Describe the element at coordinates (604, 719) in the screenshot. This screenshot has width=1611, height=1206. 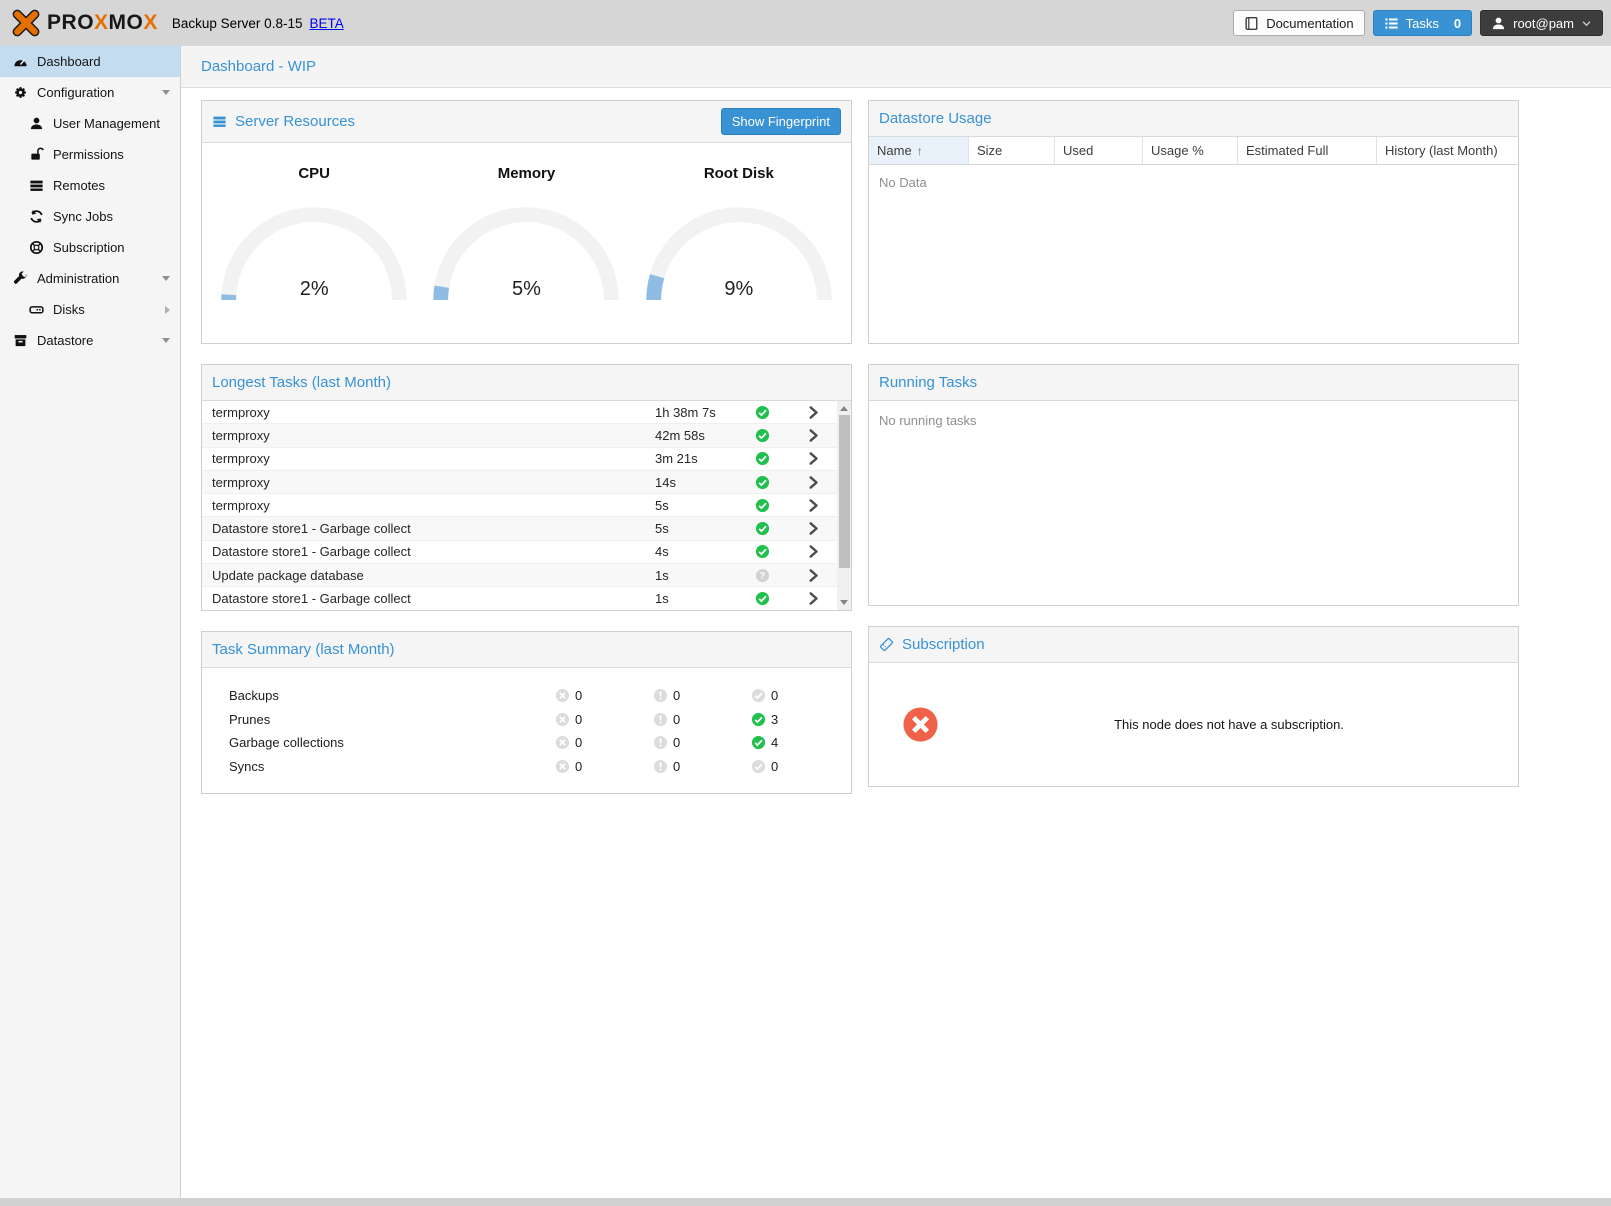
I see `error-count: 0` at that location.